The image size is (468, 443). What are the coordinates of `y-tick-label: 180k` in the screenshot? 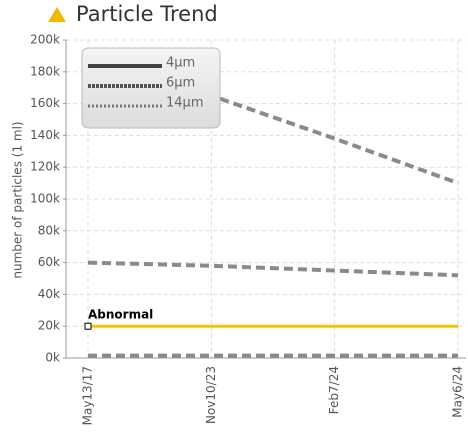 It's located at (45, 71).